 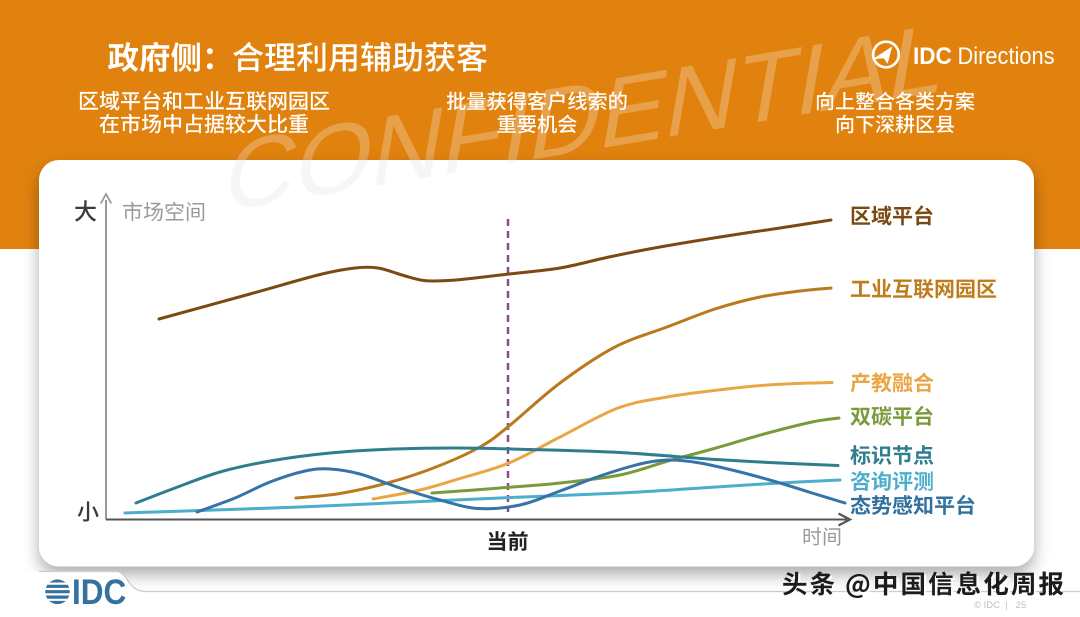 I want to click on svg-text: © IDC | 25, so click(x=1000, y=605).